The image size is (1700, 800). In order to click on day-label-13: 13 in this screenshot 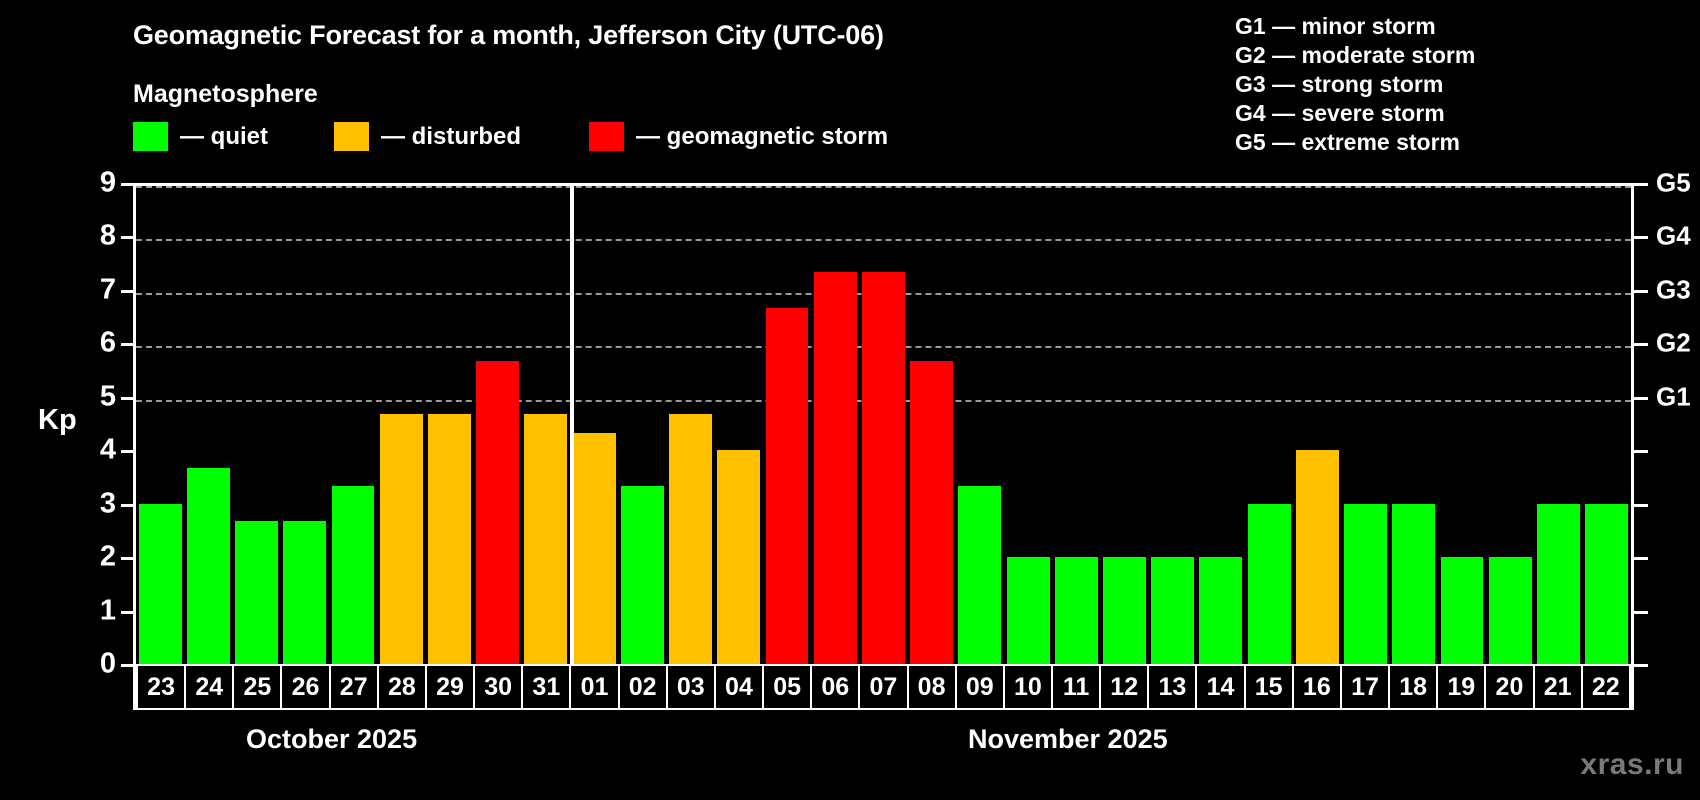, I will do `click(1172, 687)`.